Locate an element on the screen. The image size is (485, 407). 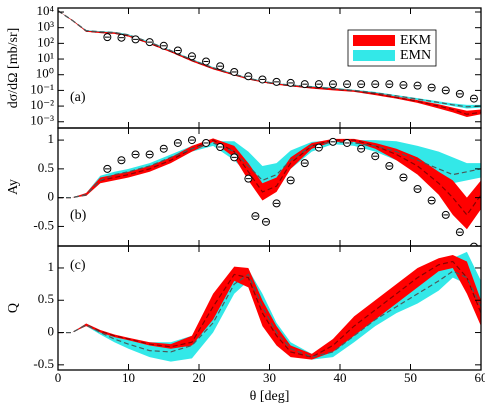
x-tick-label: 40 is located at coordinates (340, 377).